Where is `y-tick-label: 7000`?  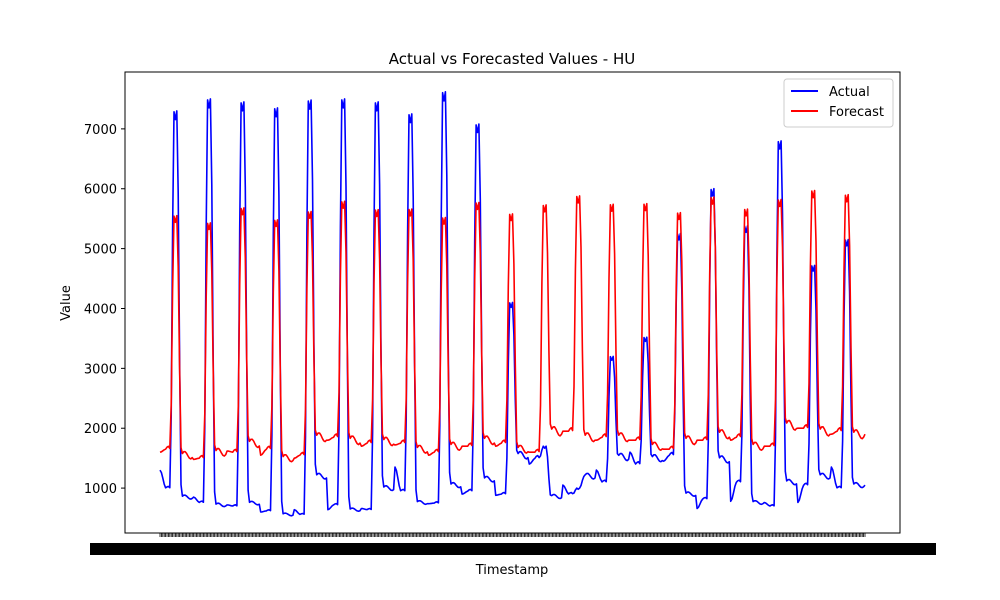
y-tick-label: 7000 is located at coordinates (100, 130).